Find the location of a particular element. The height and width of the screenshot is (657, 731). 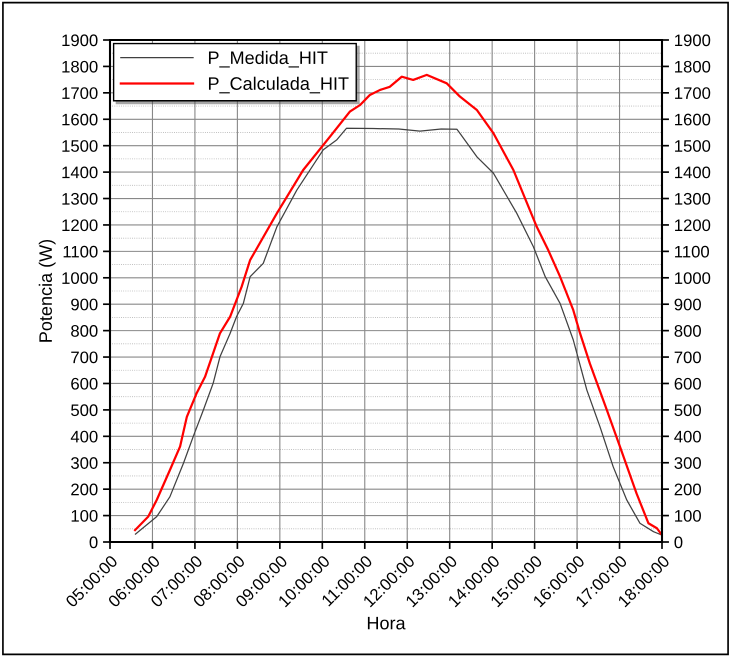

y-tick-label: 900 is located at coordinates (84, 304).